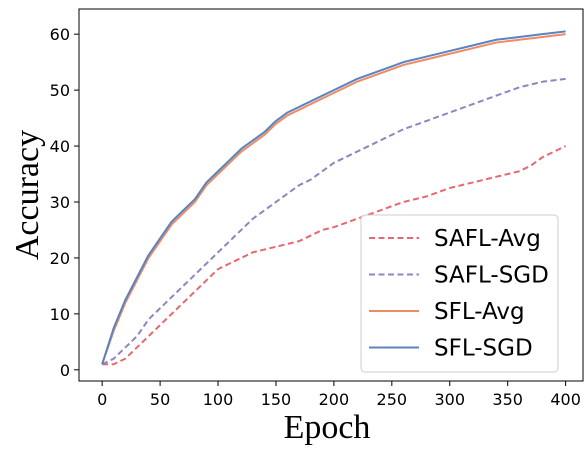  I want to click on x-tick-label: 350, so click(507, 399).